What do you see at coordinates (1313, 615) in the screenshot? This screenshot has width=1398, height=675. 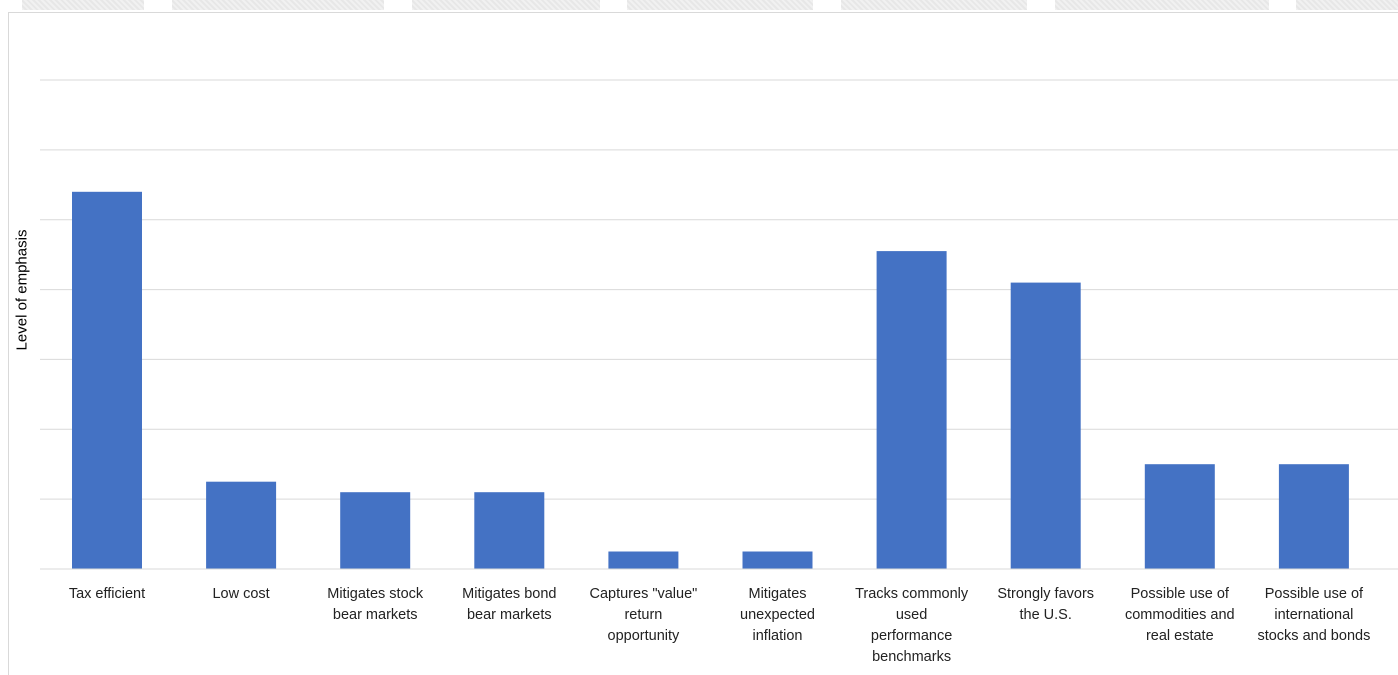 I see `x-tick-label: international` at bounding box center [1313, 615].